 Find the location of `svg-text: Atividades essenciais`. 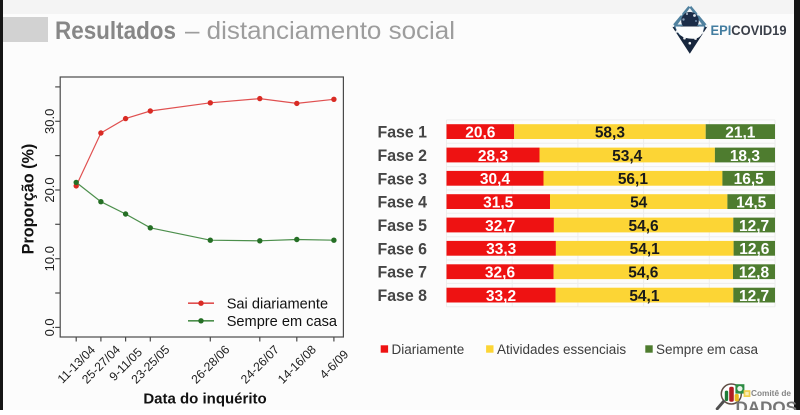

svg-text: Atividades essenciais is located at coordinates (561, 349).